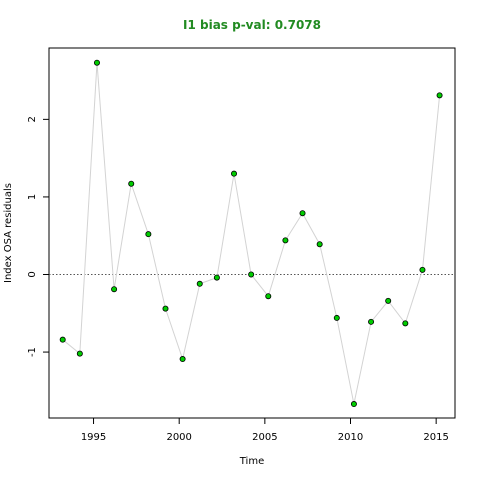 The width and height of the screenshot is (480, 480). I want to click on x-tick-label: 1995, so click(93, 437).